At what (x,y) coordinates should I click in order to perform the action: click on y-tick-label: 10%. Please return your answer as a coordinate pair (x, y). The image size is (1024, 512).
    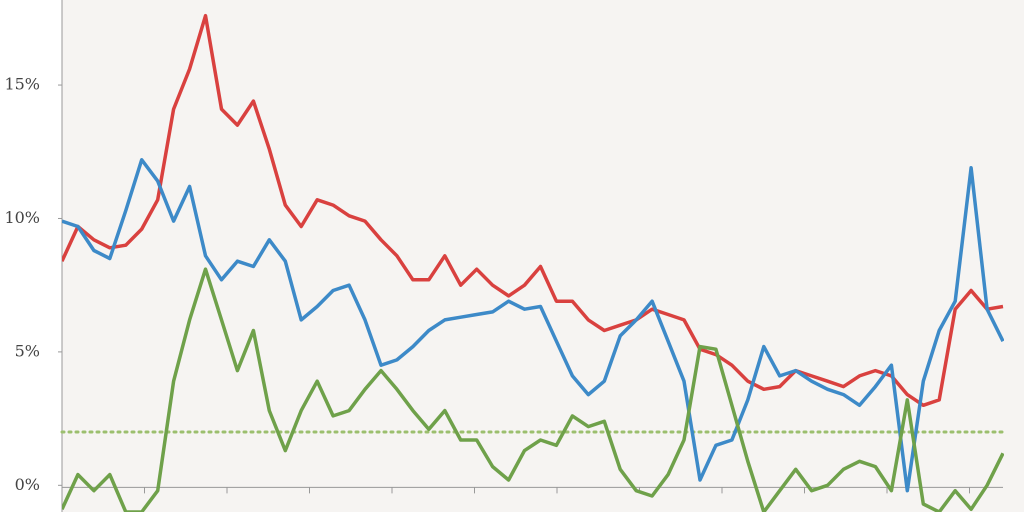
    Looking at the image, I should click on (22, 217).